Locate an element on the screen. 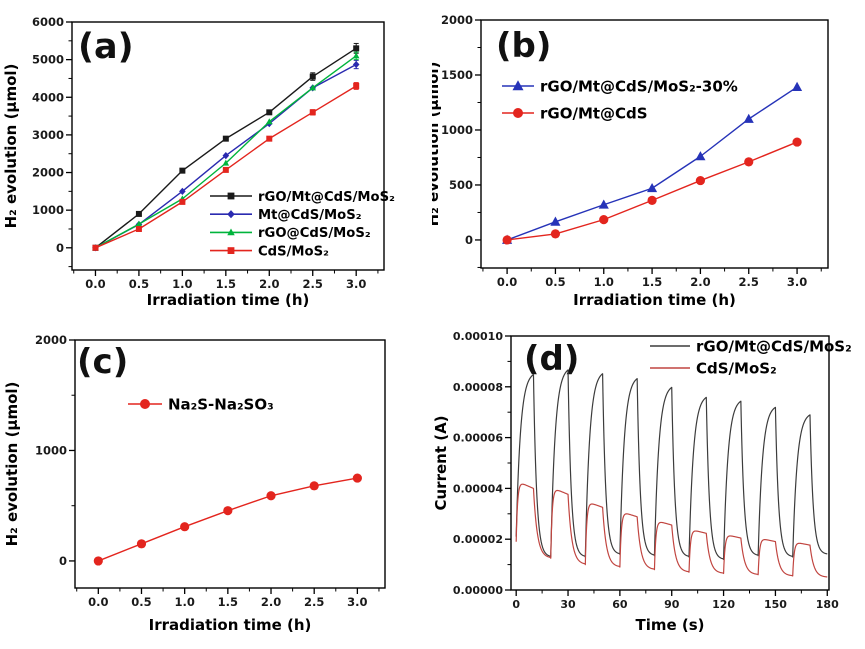 Image resolution: width=865 pixels, height=649 pixels. x-tick-label: 30 is located at coordinates (568, 604).